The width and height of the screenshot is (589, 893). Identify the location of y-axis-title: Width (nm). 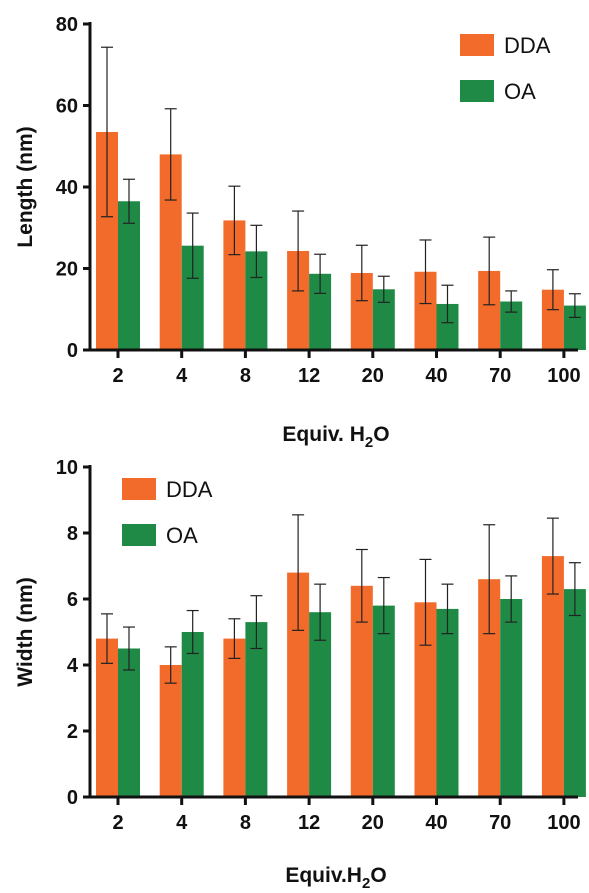
(25, 631).